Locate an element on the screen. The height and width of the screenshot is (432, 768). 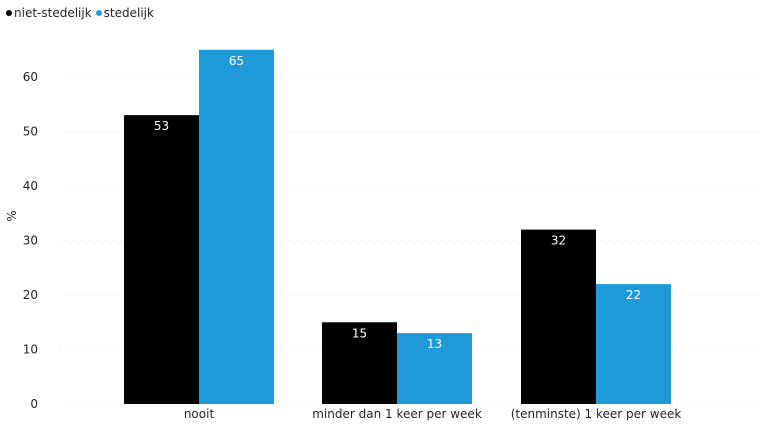
x-tick-label: minder dan 1 keer per week is located at coordinates (397, 414).